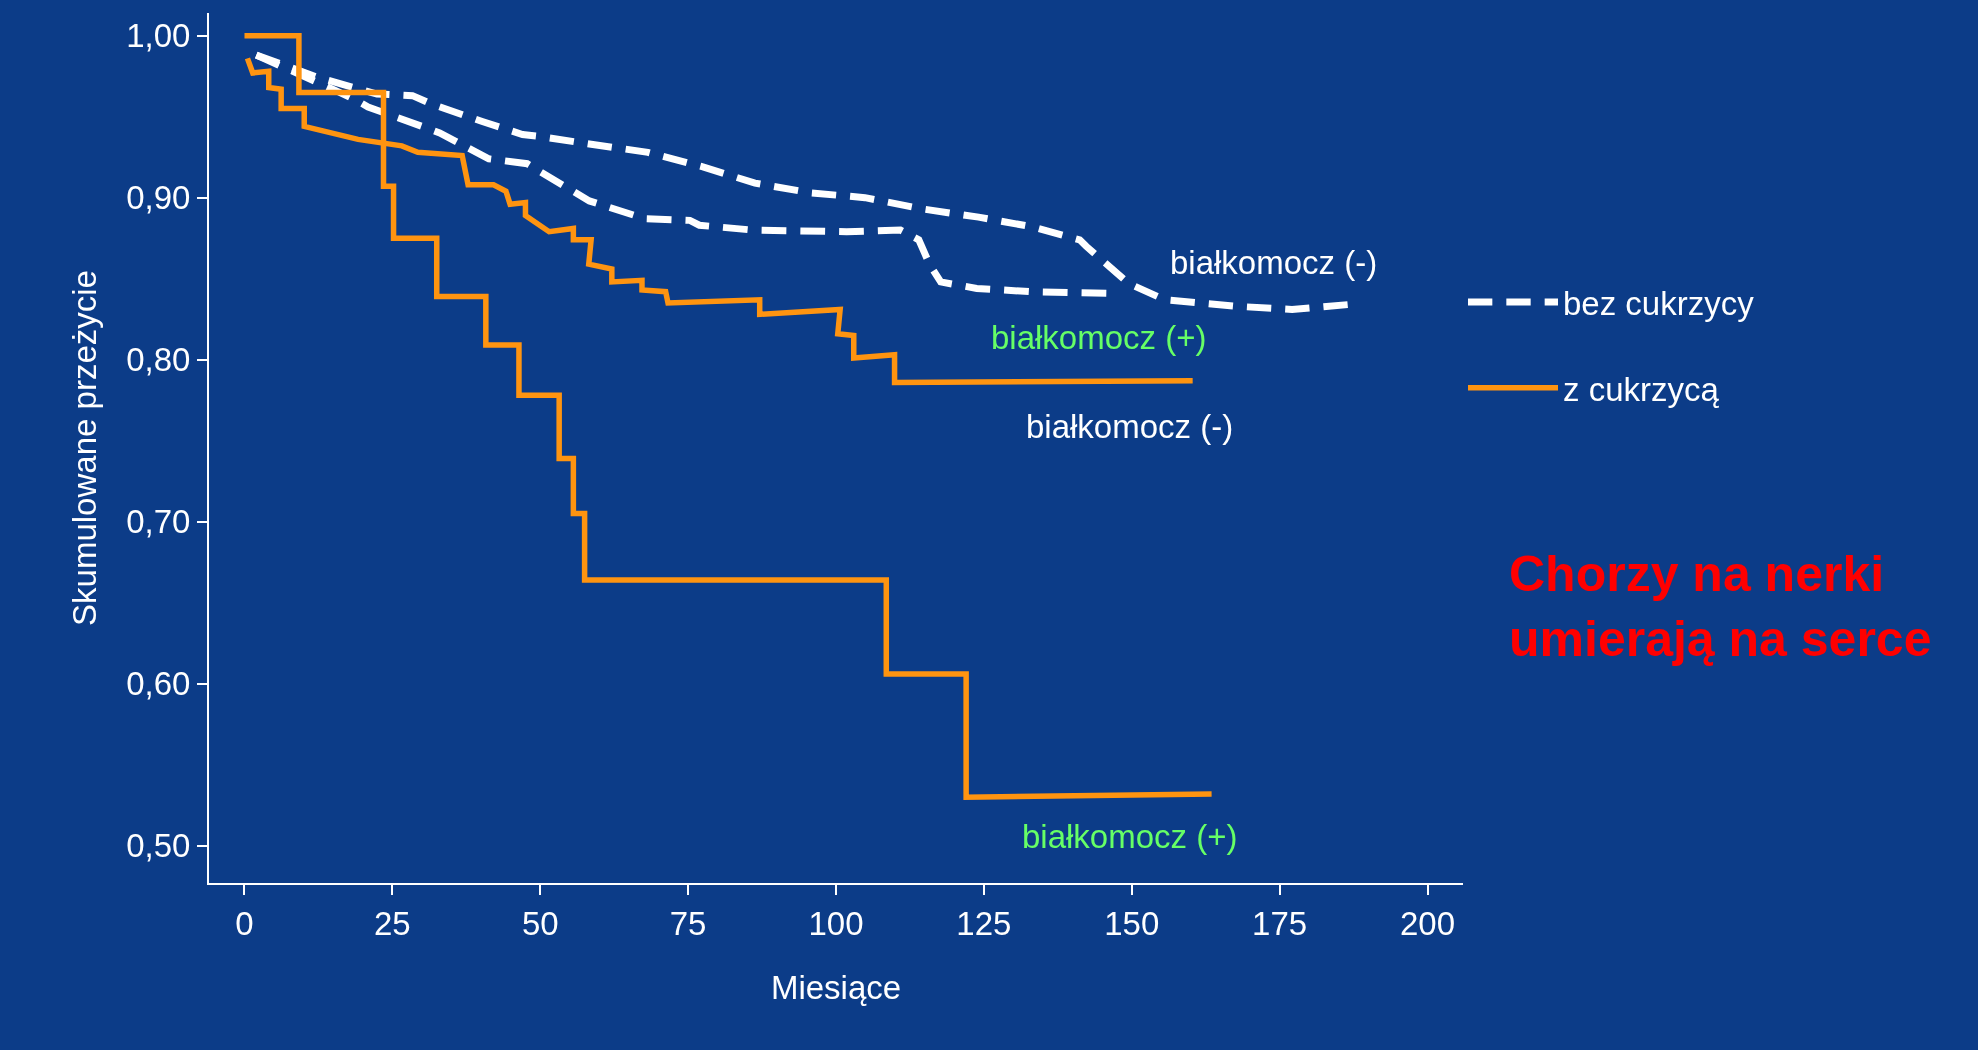 The width and height of the screenshot is (1978, 1050). What do you see at coordinates (158, 360) in the screenshot?
I see `y-tick-label: 0,80` at bounding box center [158, 360].